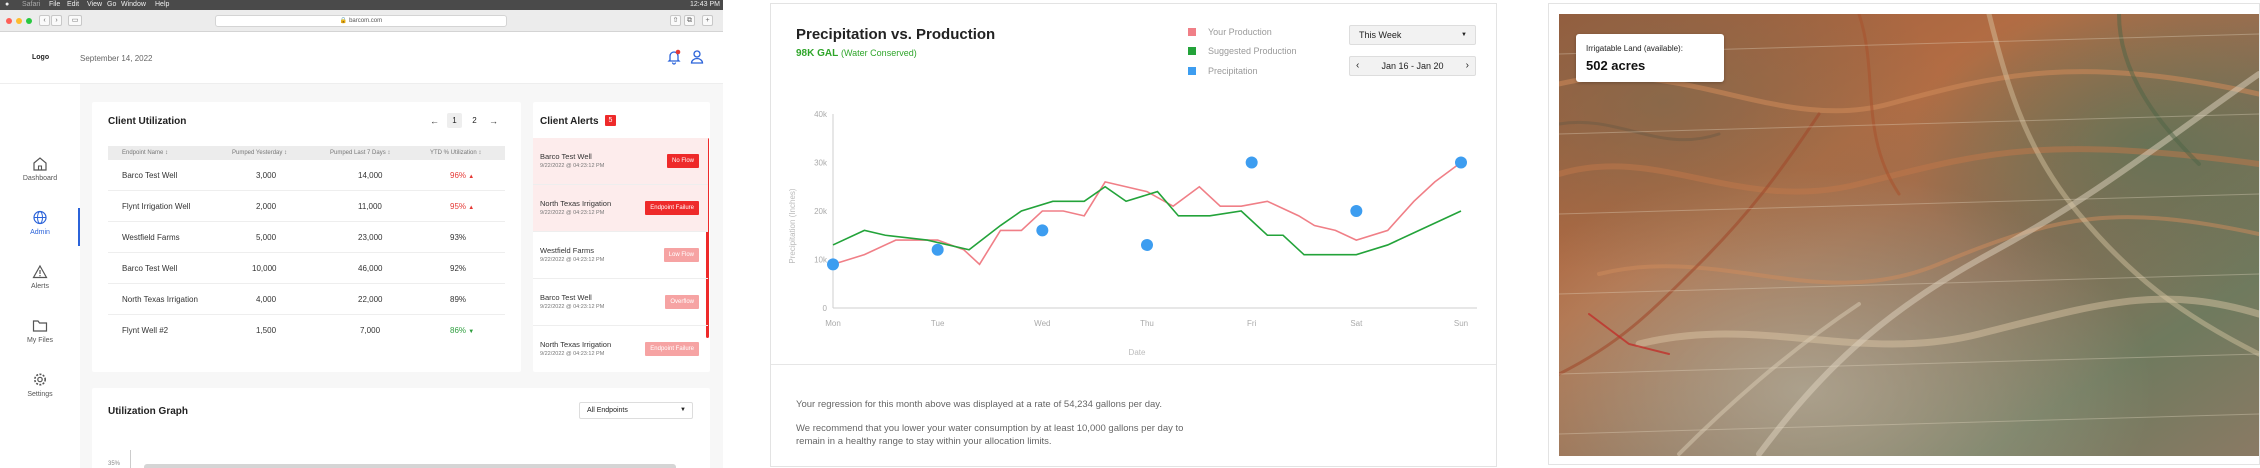  I want to click on cell-yesterday: 4,000, so click(266, 299).